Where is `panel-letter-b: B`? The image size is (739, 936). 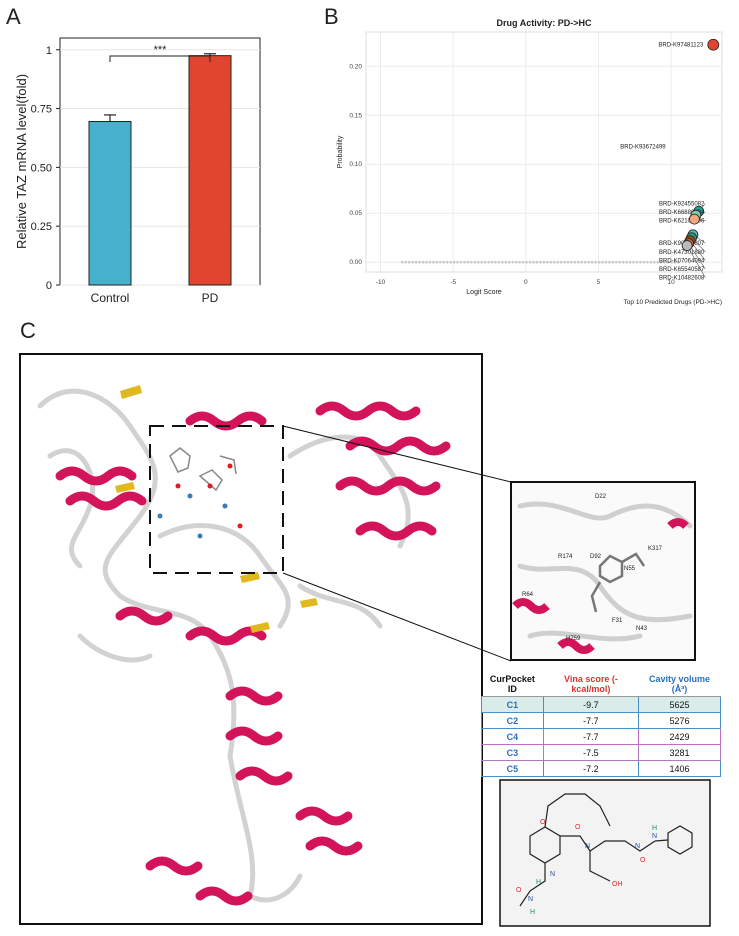
panel-letter-b: B is located at coordinates (331, 16).